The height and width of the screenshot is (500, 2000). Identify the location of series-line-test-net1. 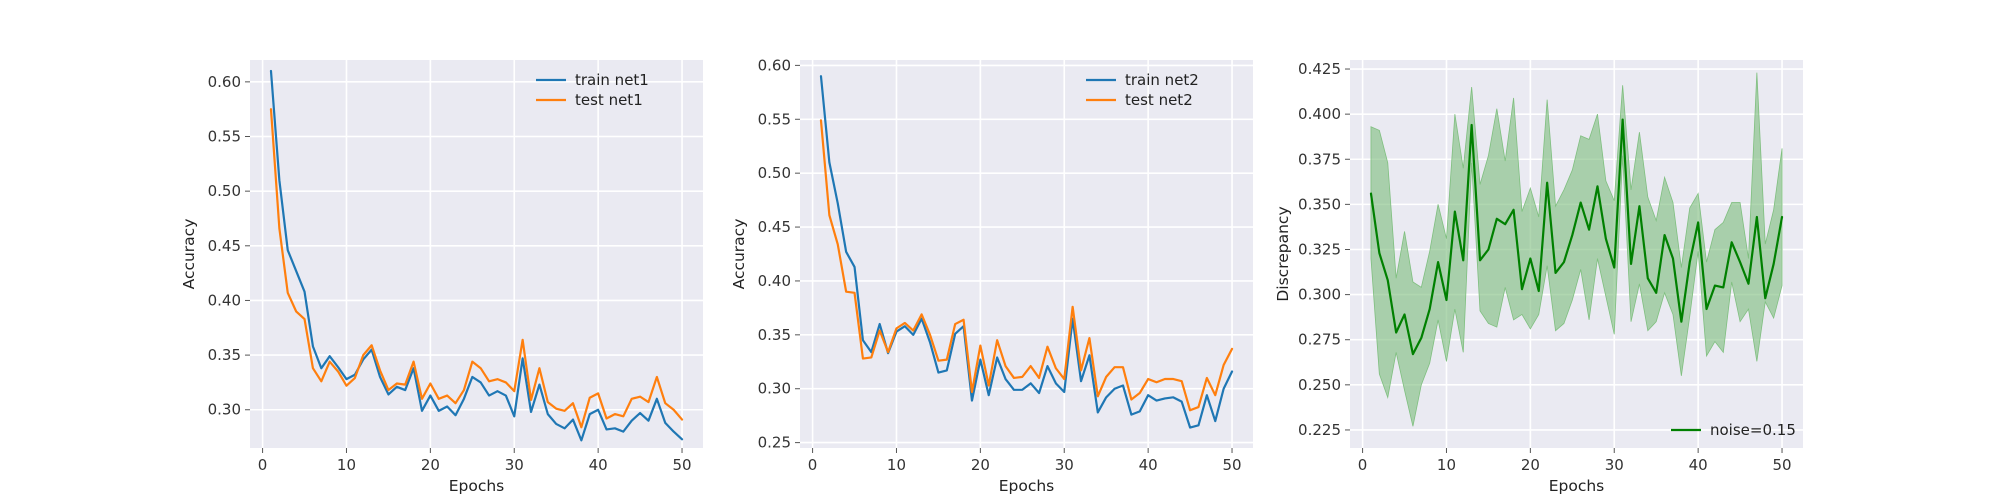
(476, 268).